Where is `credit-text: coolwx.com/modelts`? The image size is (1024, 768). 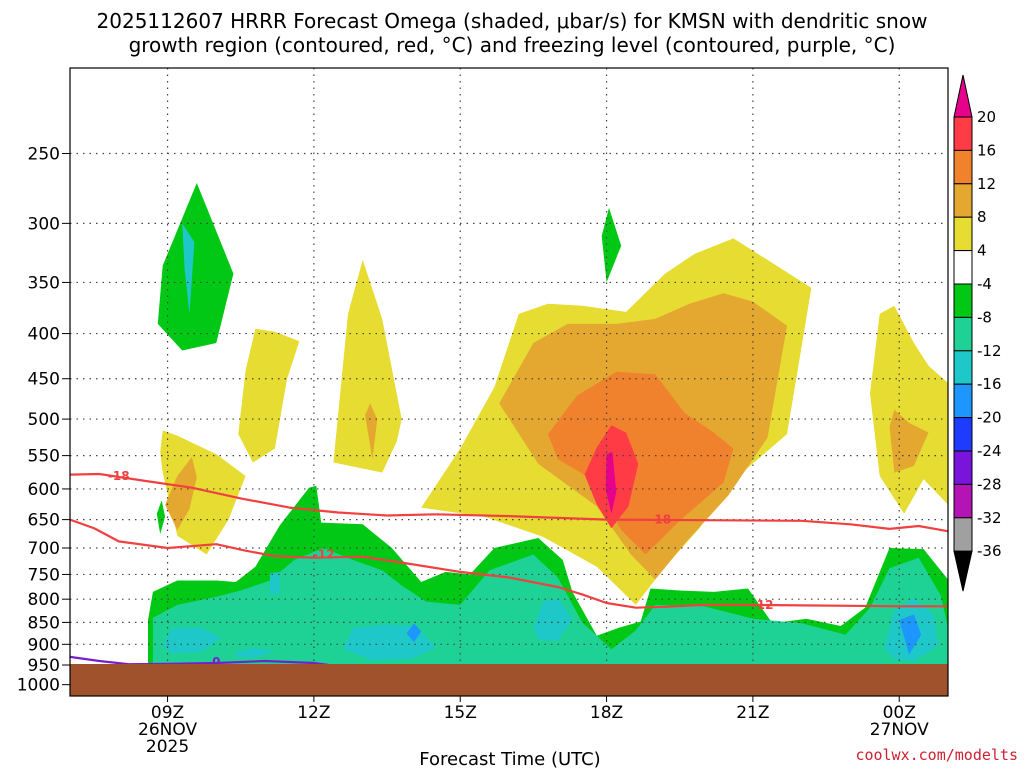
credit-text: coolwx.com/modelts is located at coordinates (936, 755).